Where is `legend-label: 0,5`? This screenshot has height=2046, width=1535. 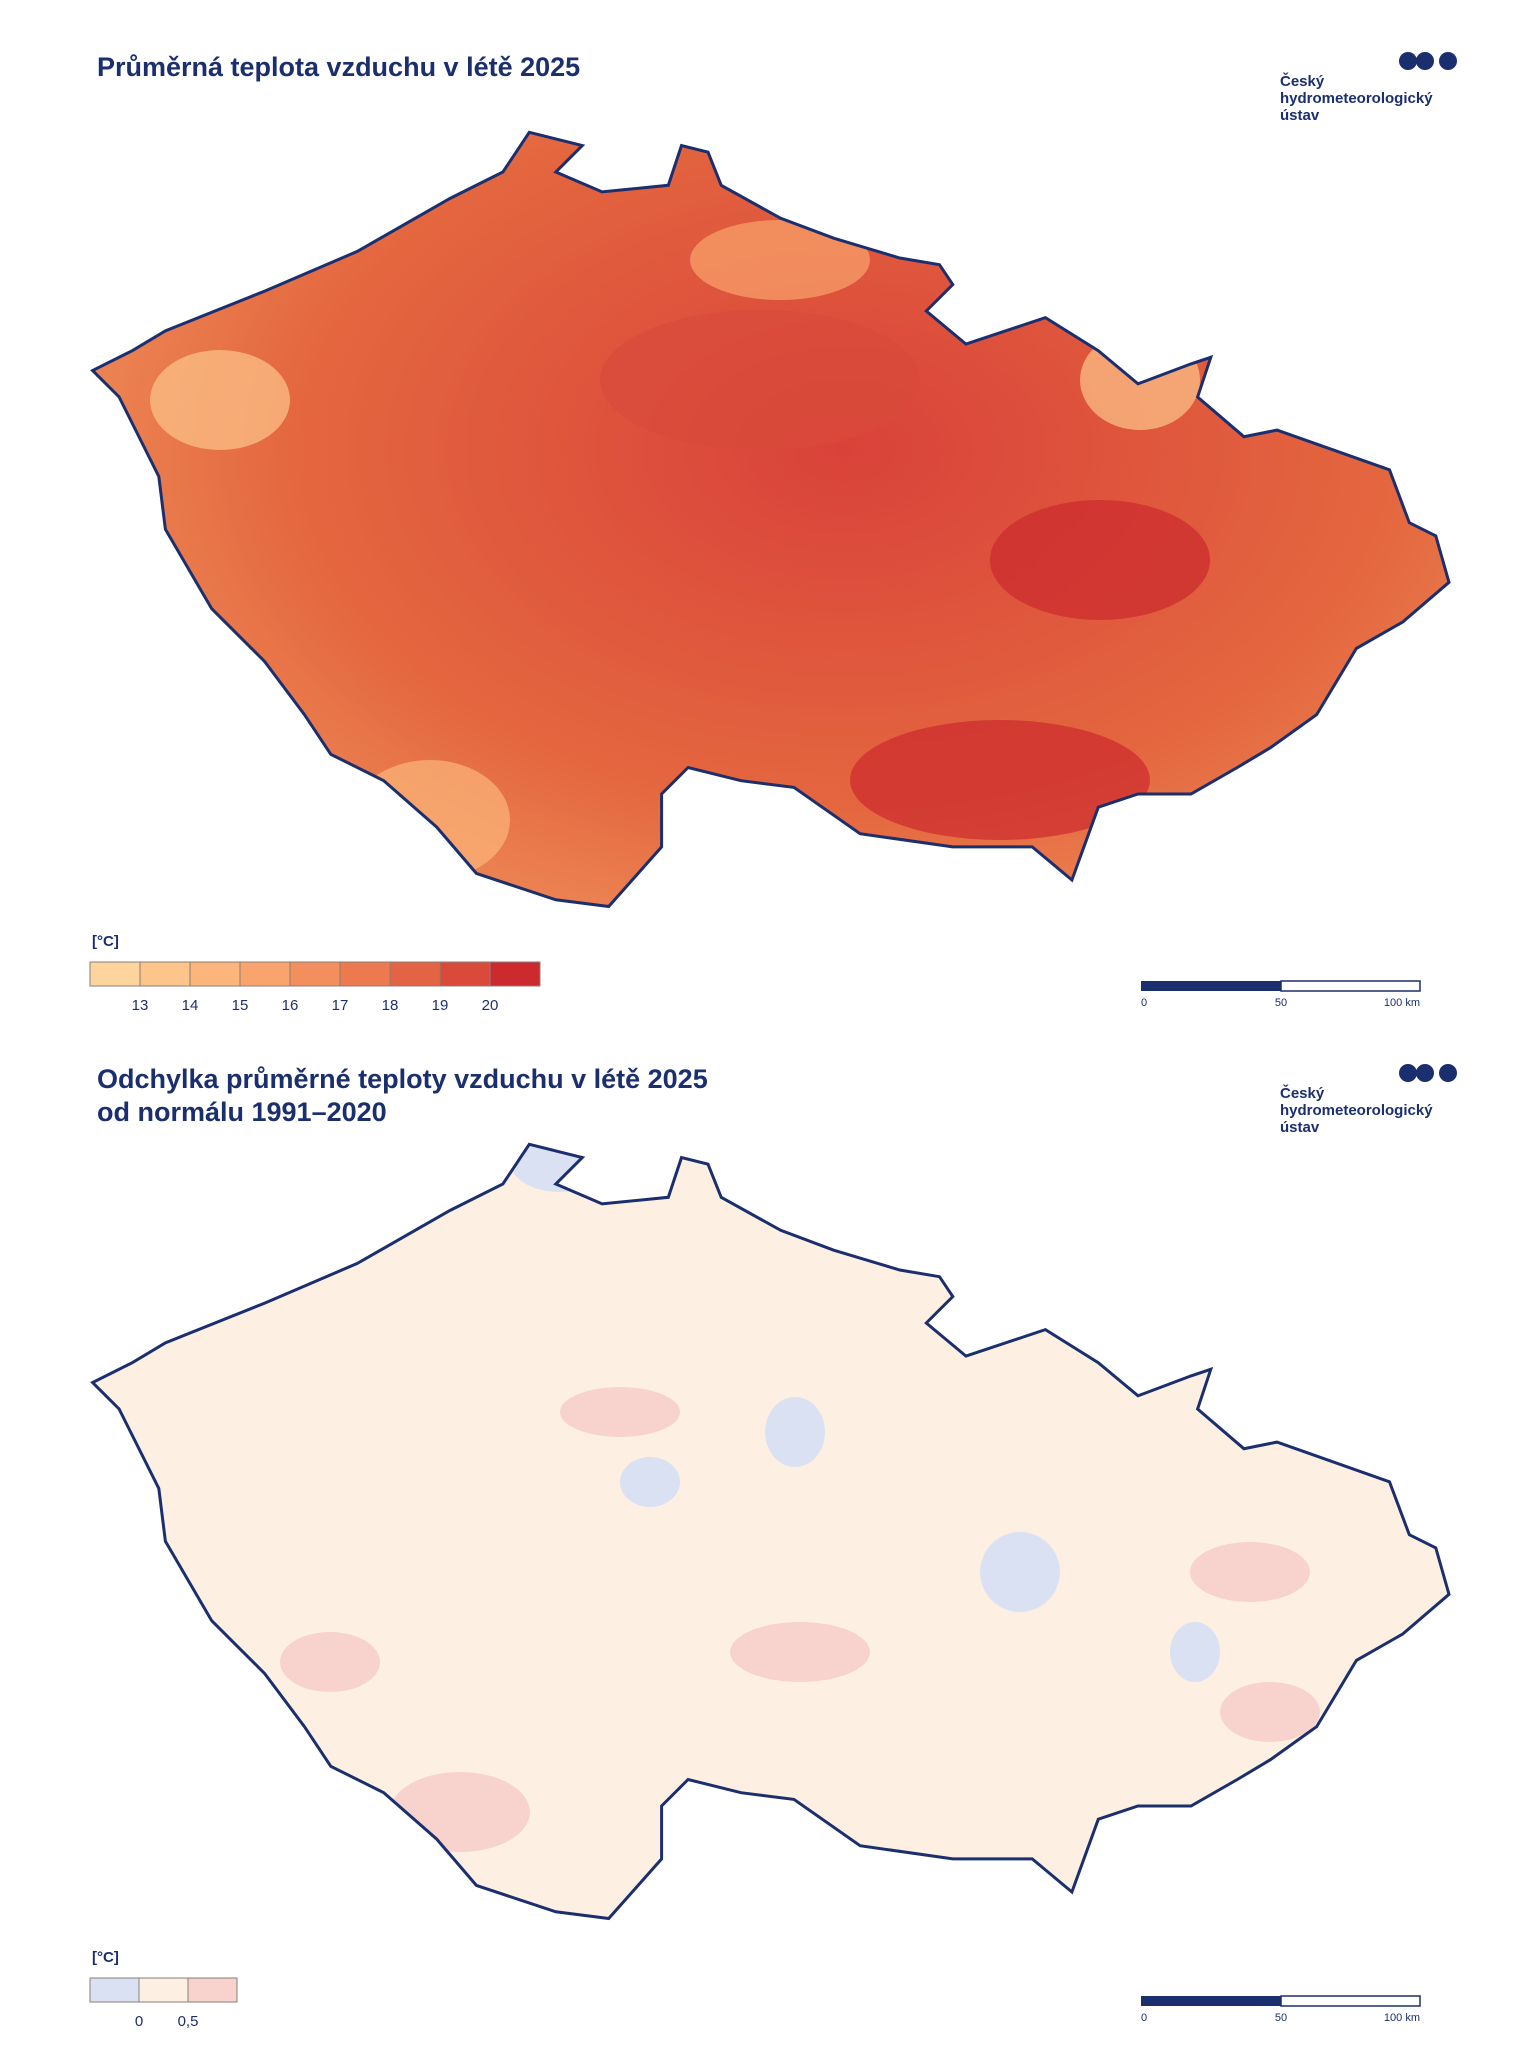 legend-label: 0,5 is located at coordinates (188, 2021).